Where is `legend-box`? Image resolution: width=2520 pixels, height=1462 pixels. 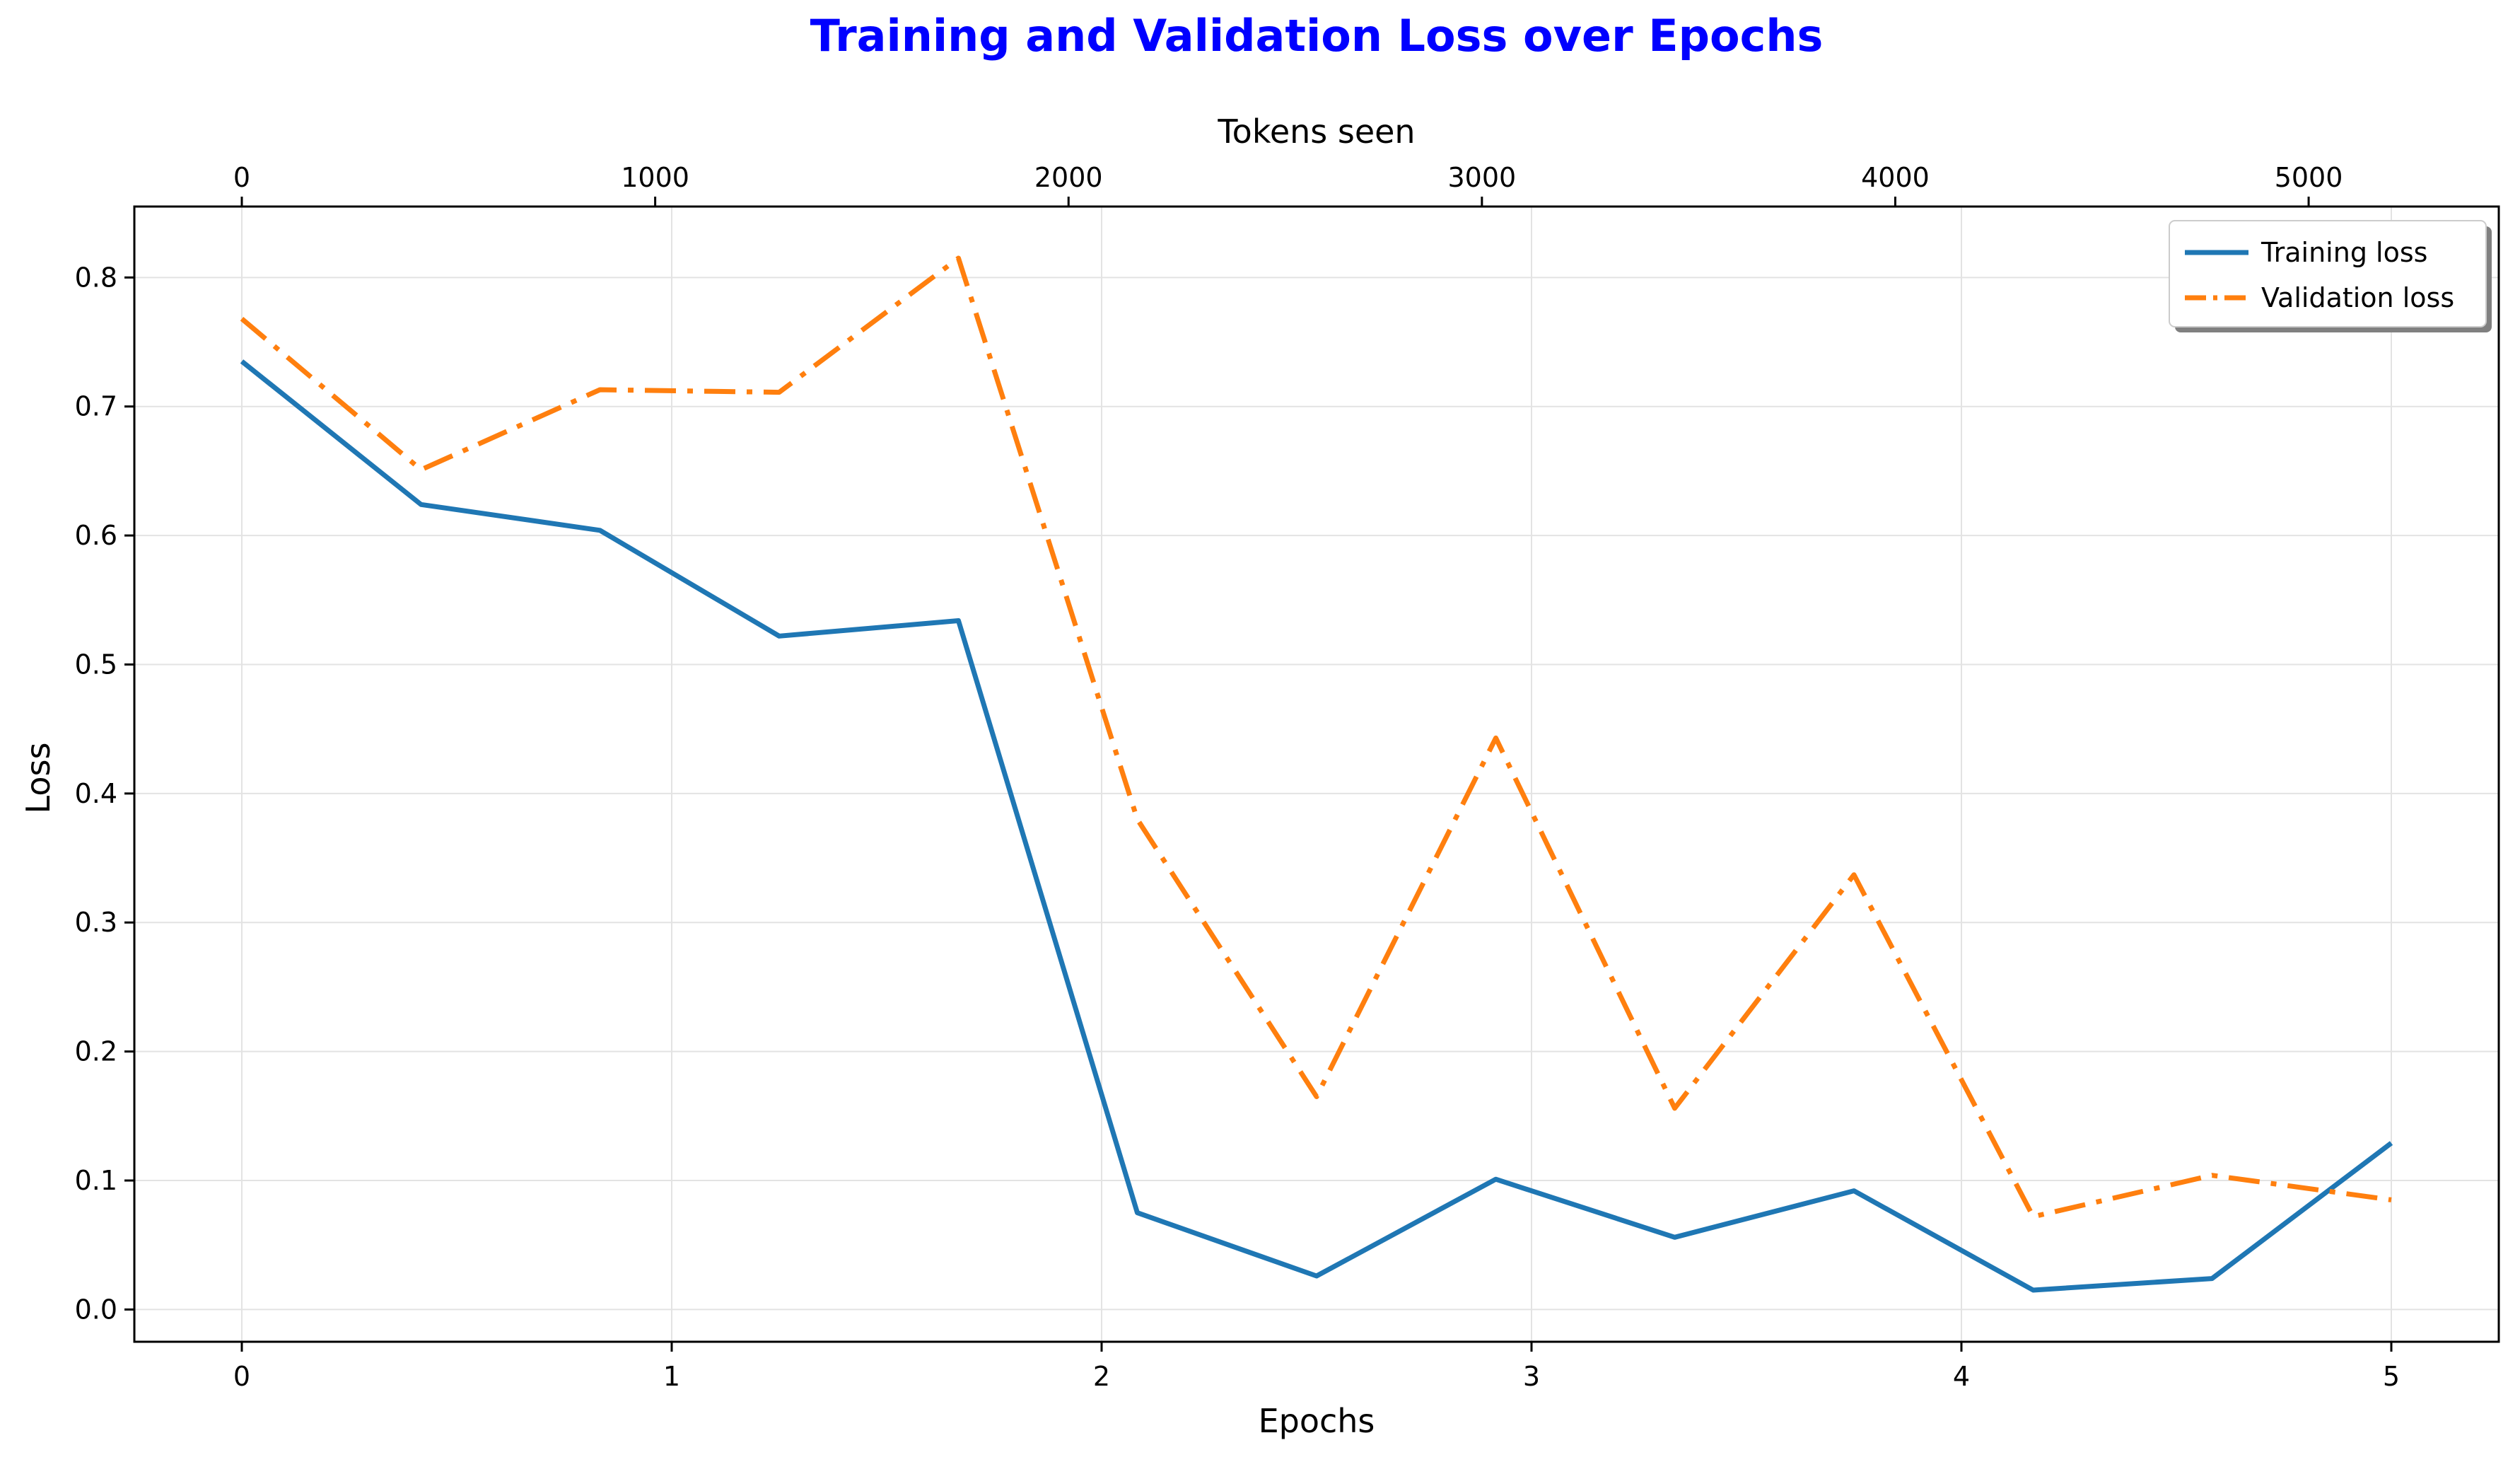 legend-box is located at coordinates (2328, 273).